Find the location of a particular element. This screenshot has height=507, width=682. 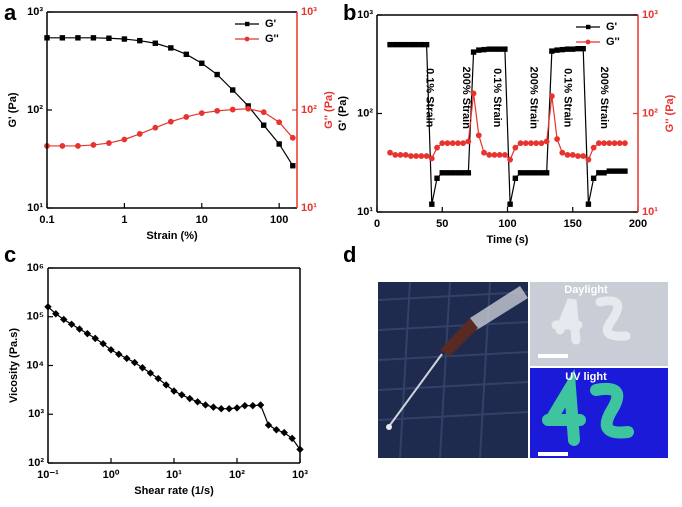

y2-axis-title: G'' (Pa) is located at coordinates (670, 113).